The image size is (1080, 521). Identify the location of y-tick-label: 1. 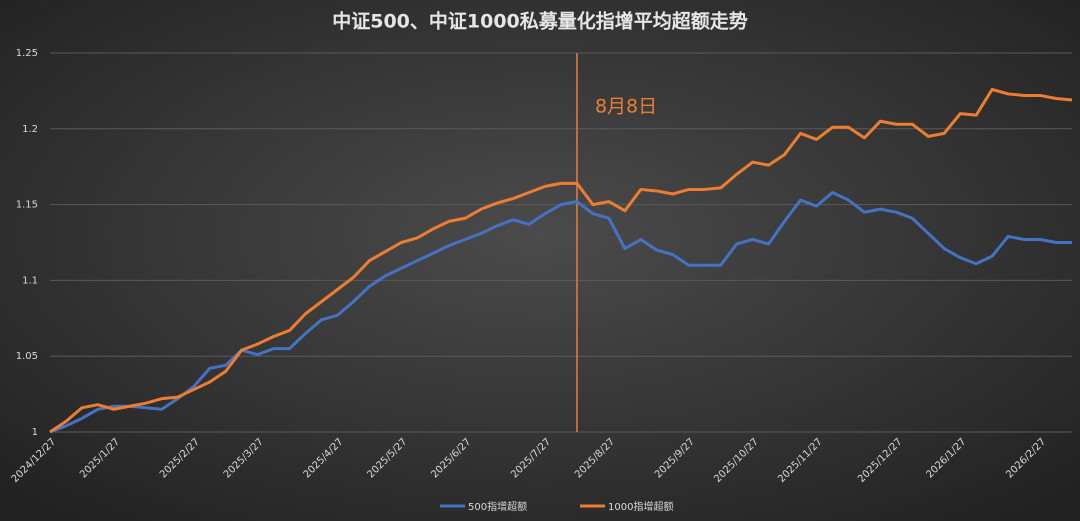
(35, 432).